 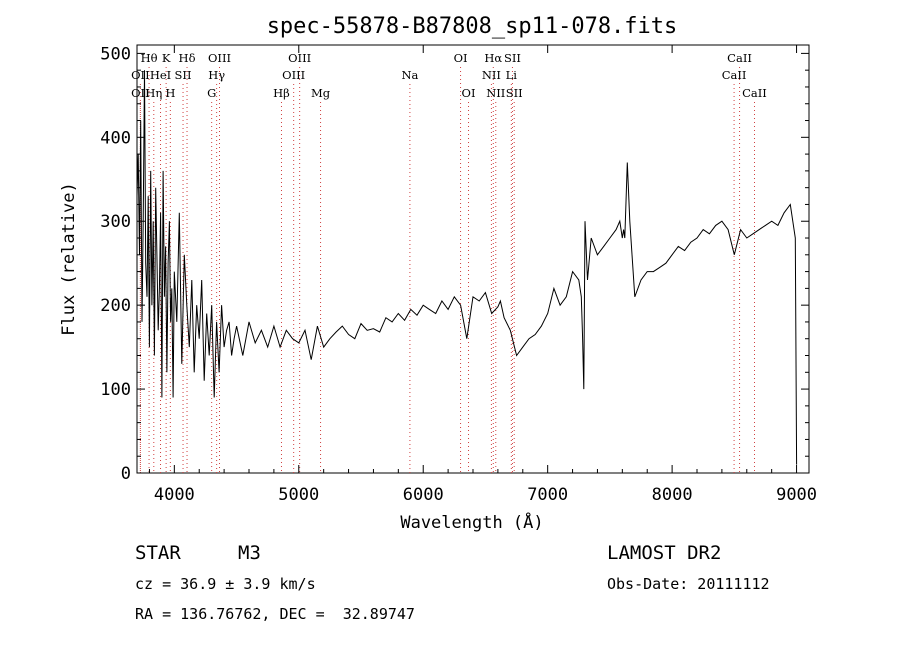 What do you see at coordinates (160, 75) in the screenshot?
I see `line-label: HeI` at bounding box center [160, 75].